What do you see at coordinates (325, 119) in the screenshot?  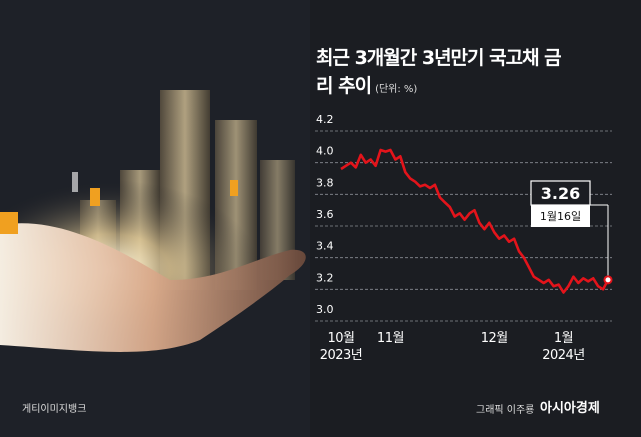 I see `y-tick-label: 4.2` at bounding box center [325, 119].